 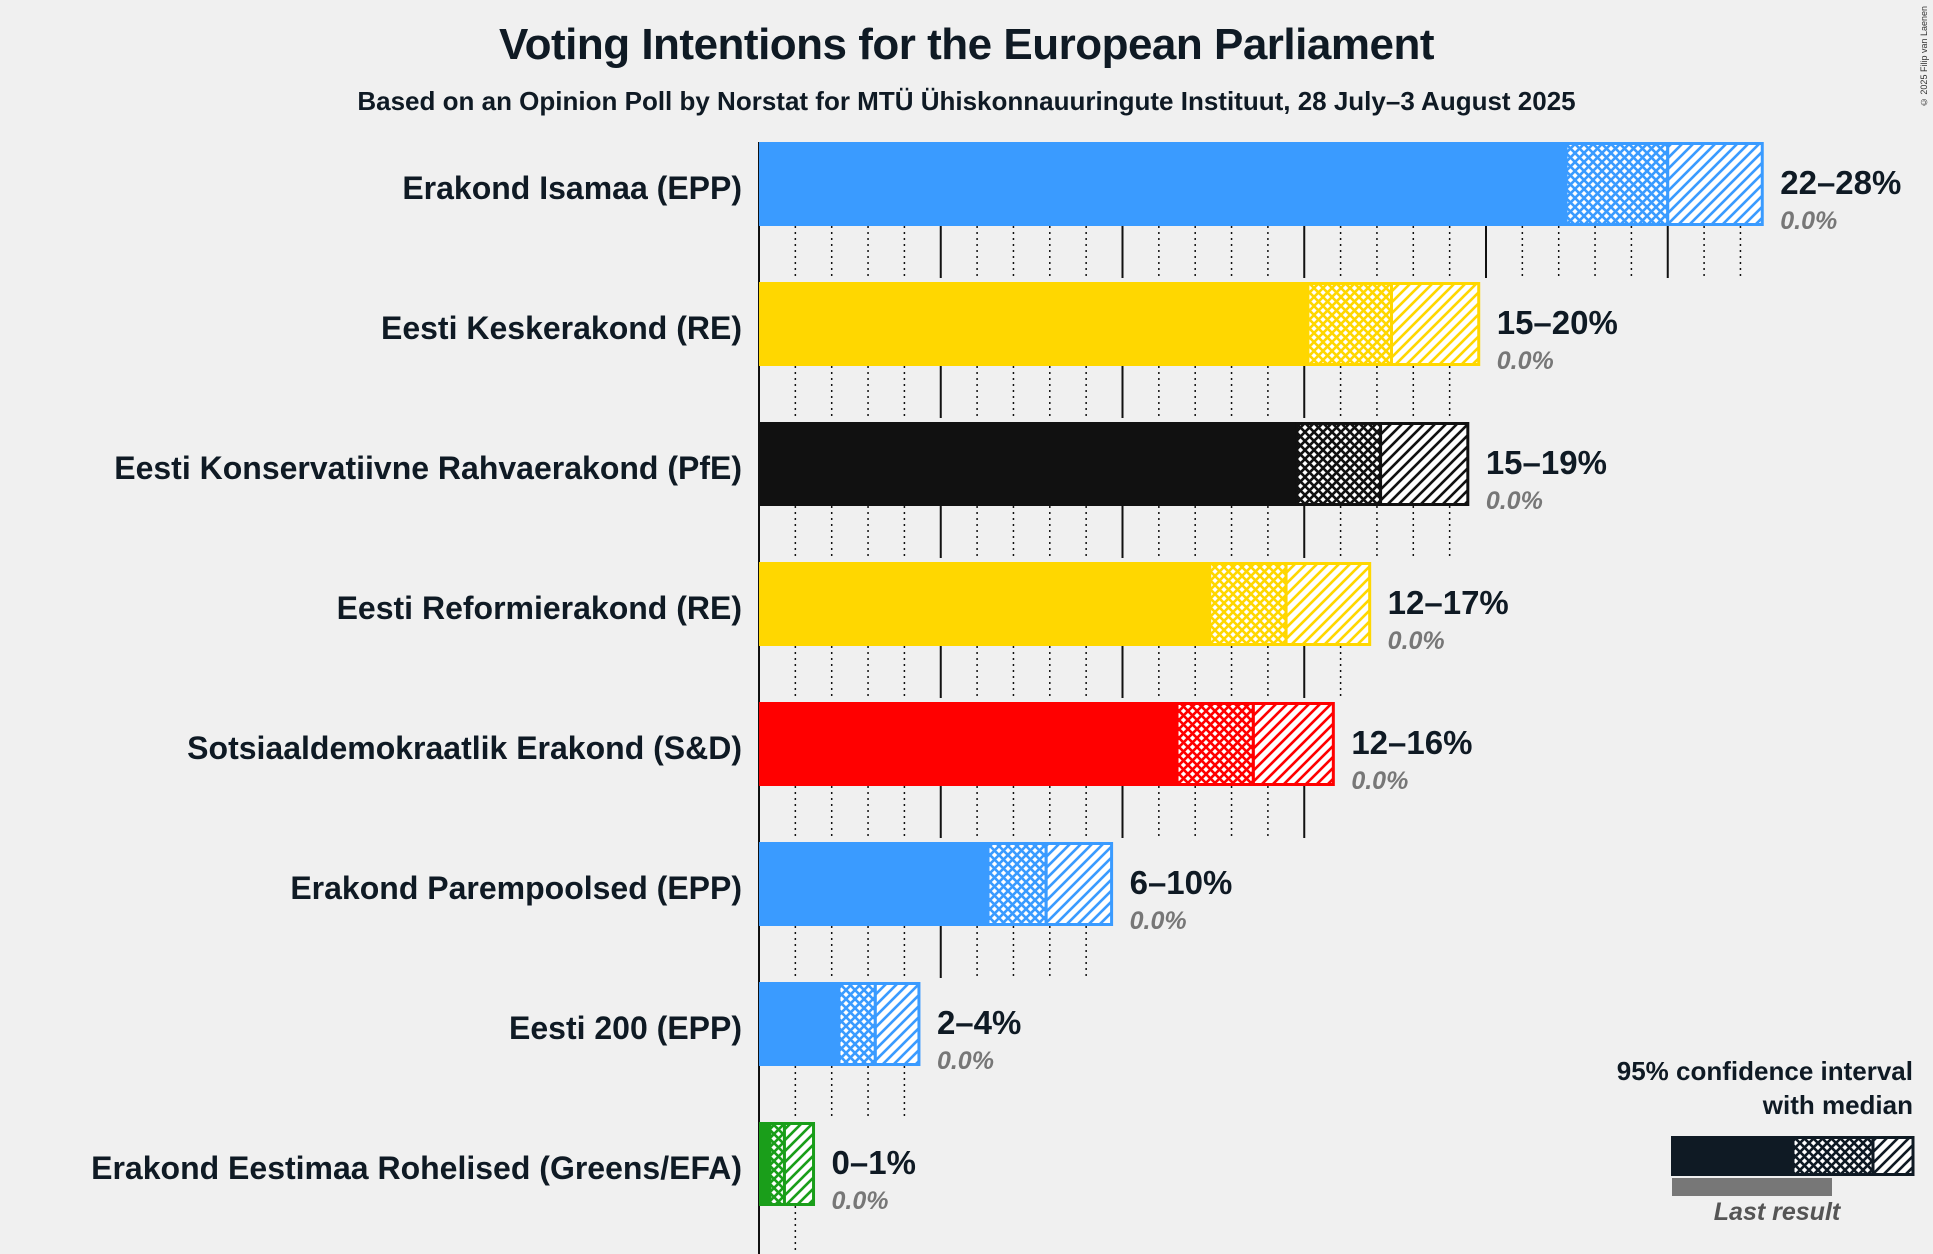 I want to click on legend-title: 95% confidence interval with median, so click(x=1765, y=1088).